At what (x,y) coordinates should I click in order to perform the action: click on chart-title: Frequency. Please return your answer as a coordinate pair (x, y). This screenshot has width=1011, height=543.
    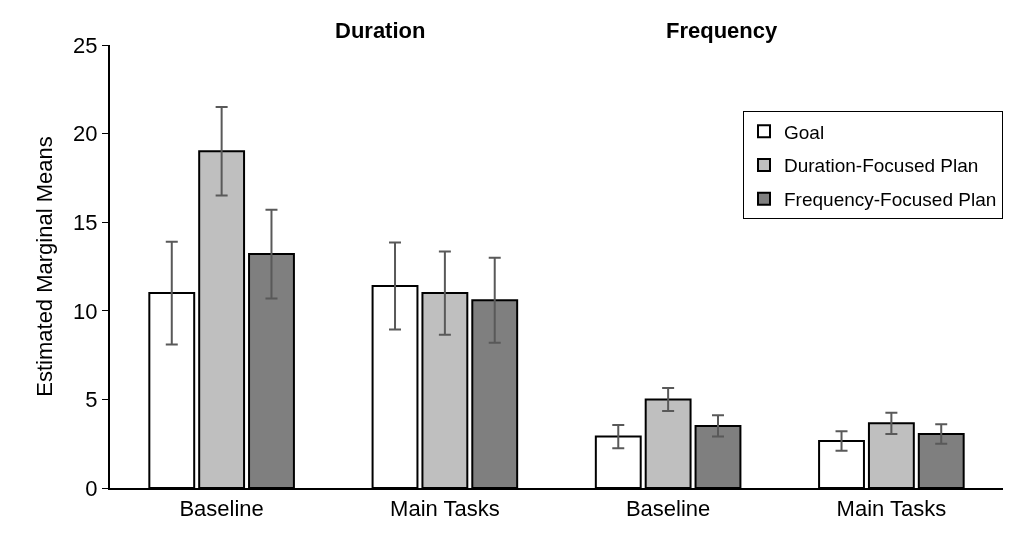
    Looking at the image, I should click on (722, 30).